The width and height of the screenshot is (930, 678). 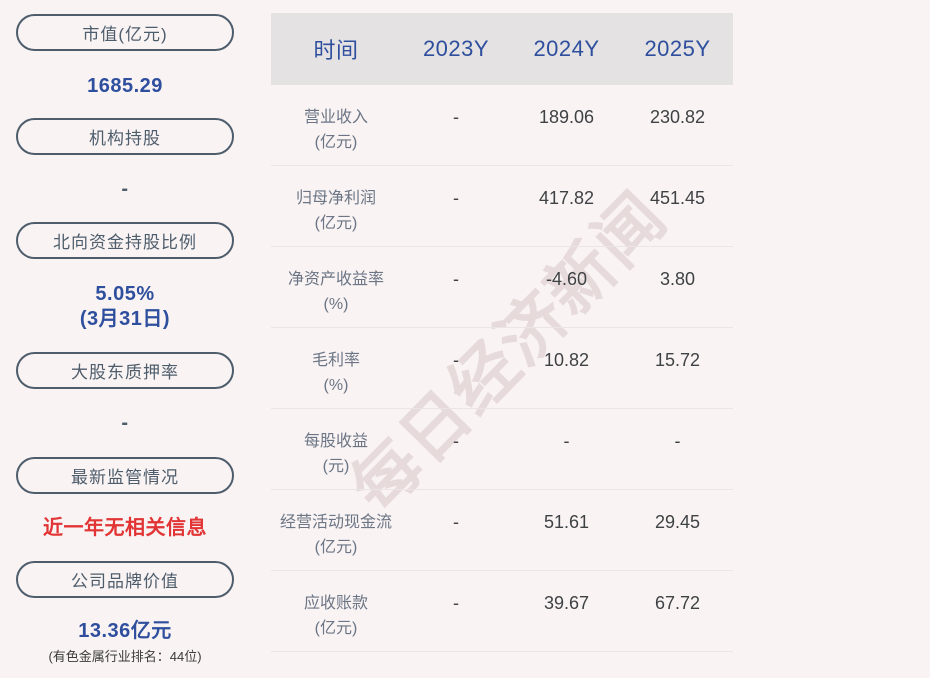 I want to click on row-label: 应收账款 (亿元), so click(x=336, y=611).